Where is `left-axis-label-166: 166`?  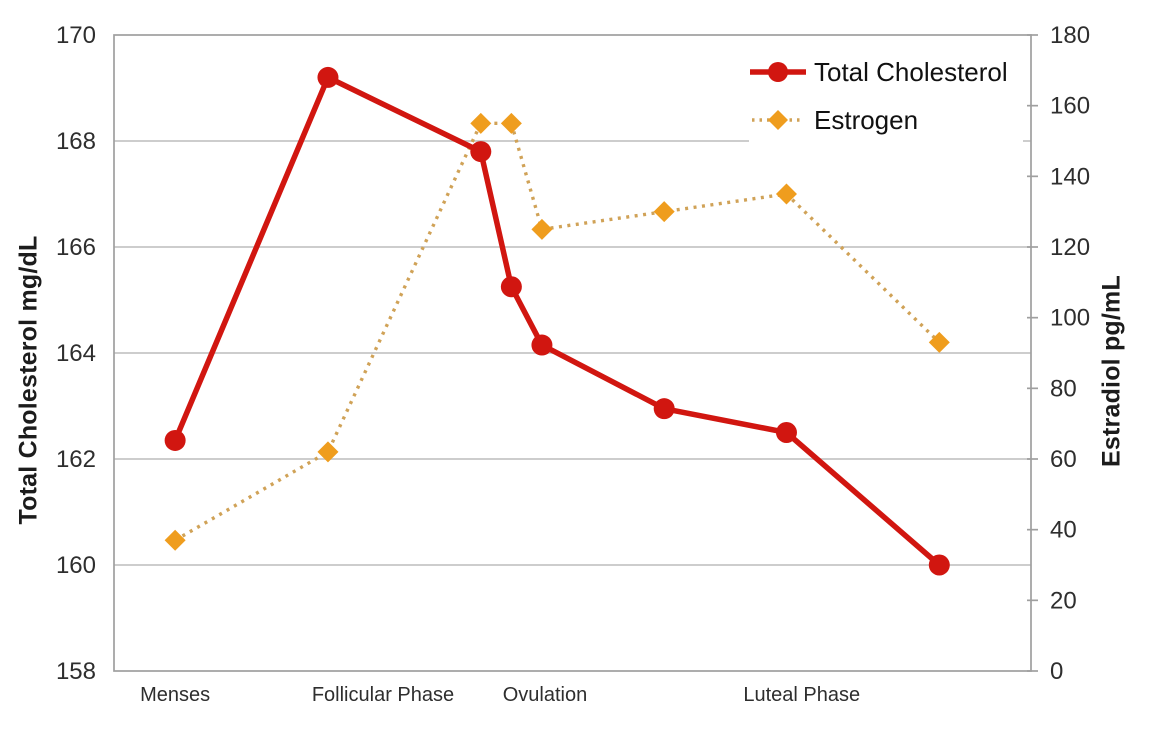 left-axis-label-166: 166 is located at coordinates (76, 247).